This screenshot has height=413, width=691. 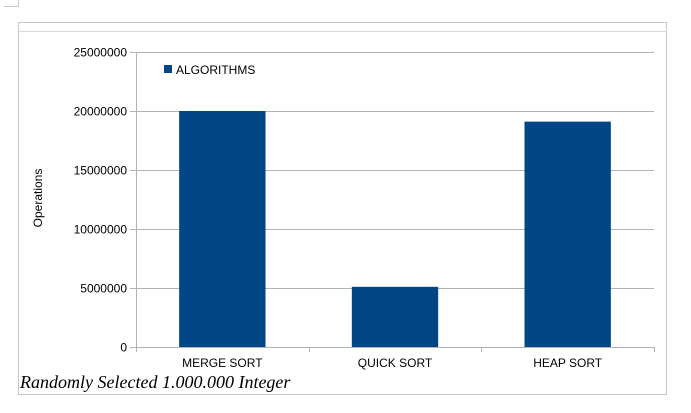 What do you see at coordinates (222, 363) in the screenshot?
I see `x-tick-label: MERGE SORT` at bounding box center [222, 363].